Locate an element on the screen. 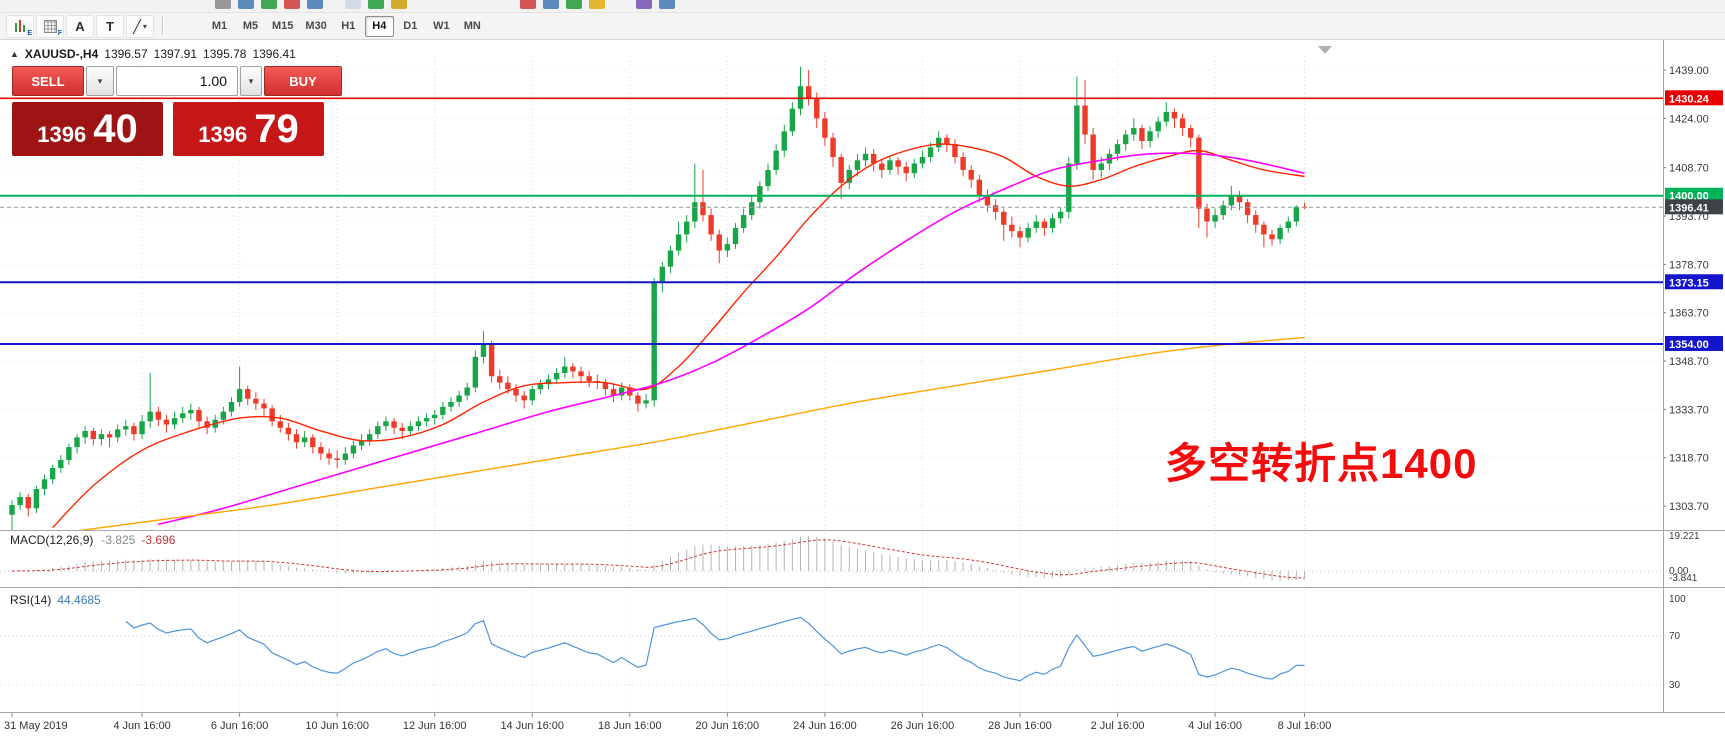 This screenshot has width=1725, height=745. svg-text: 28 Jun 16:00 is located at coordinates (1020, 726).